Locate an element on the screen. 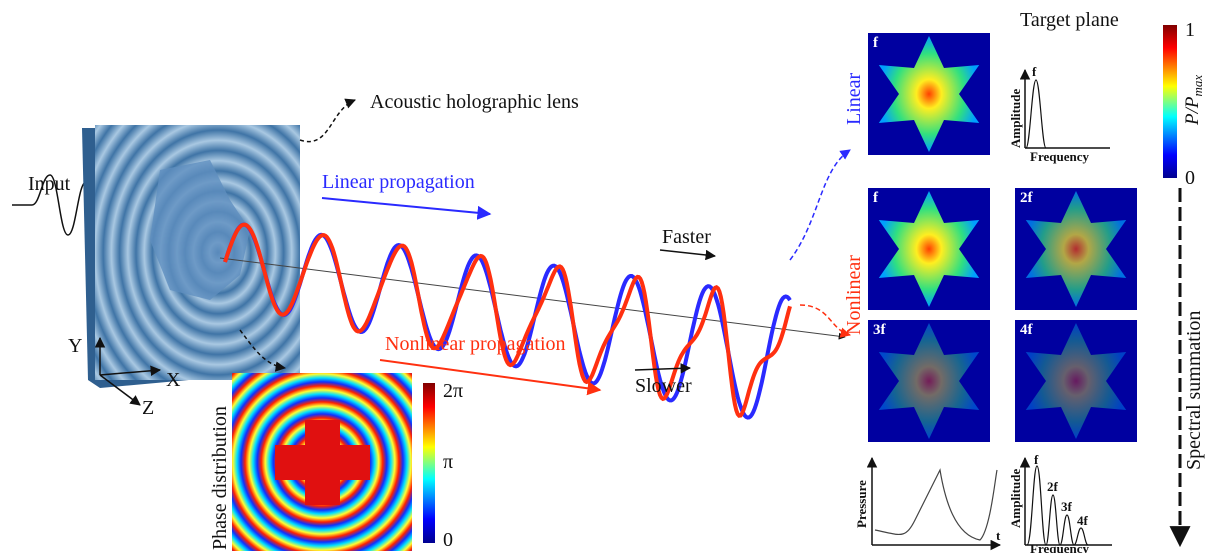 The image size is (1205, 553). axis-y-label: Y is located at coordinates (75, 346).